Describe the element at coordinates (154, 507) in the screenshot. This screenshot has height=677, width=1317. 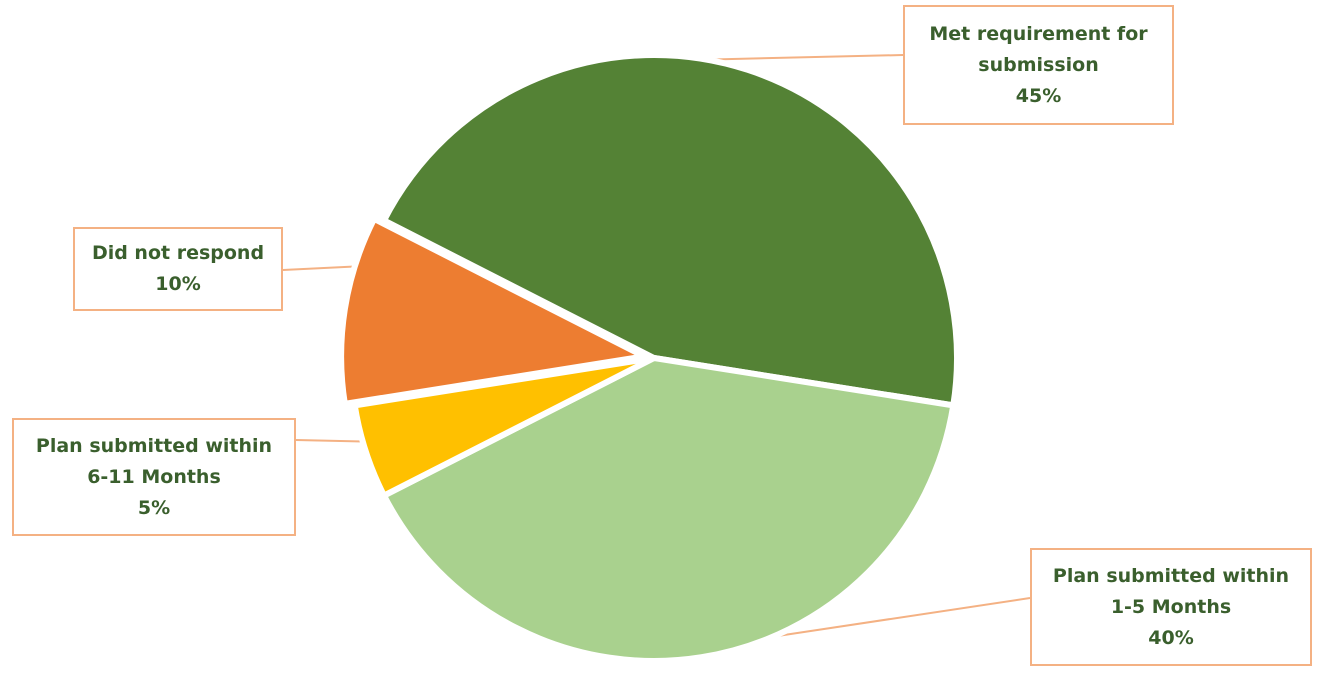
I see `slice-percent: 5%` at that location.